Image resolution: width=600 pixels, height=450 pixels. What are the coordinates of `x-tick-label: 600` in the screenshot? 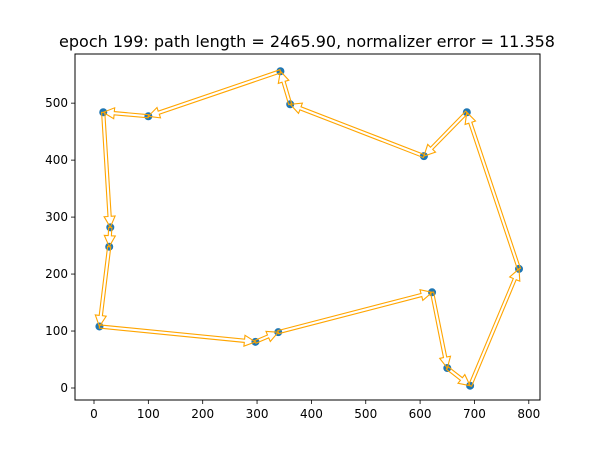 It's located at (420, 414).